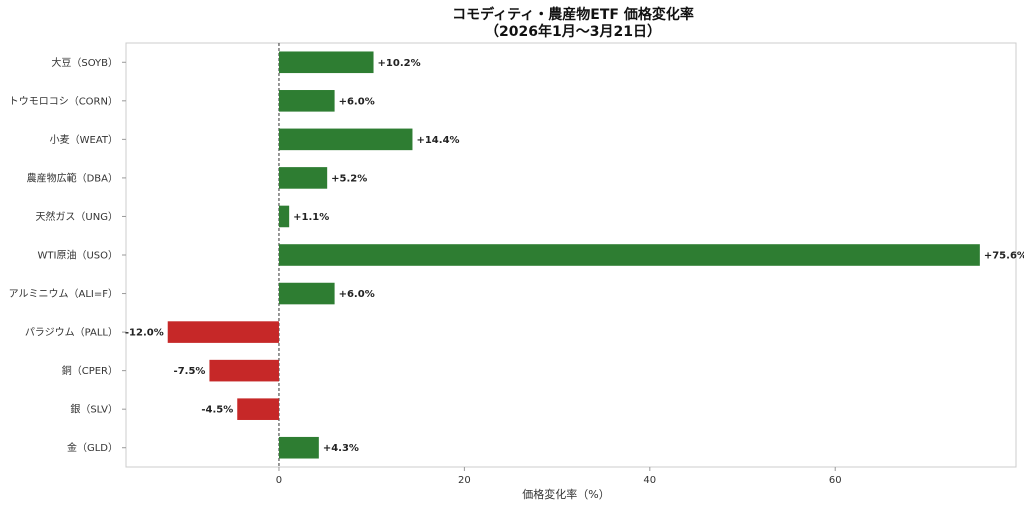 This screenshot has height=508, width=1024. What do you see at coordinates (437, 140) in the screenshot?
I see `data-label: +14.4%` at bounding box center [437, 140].